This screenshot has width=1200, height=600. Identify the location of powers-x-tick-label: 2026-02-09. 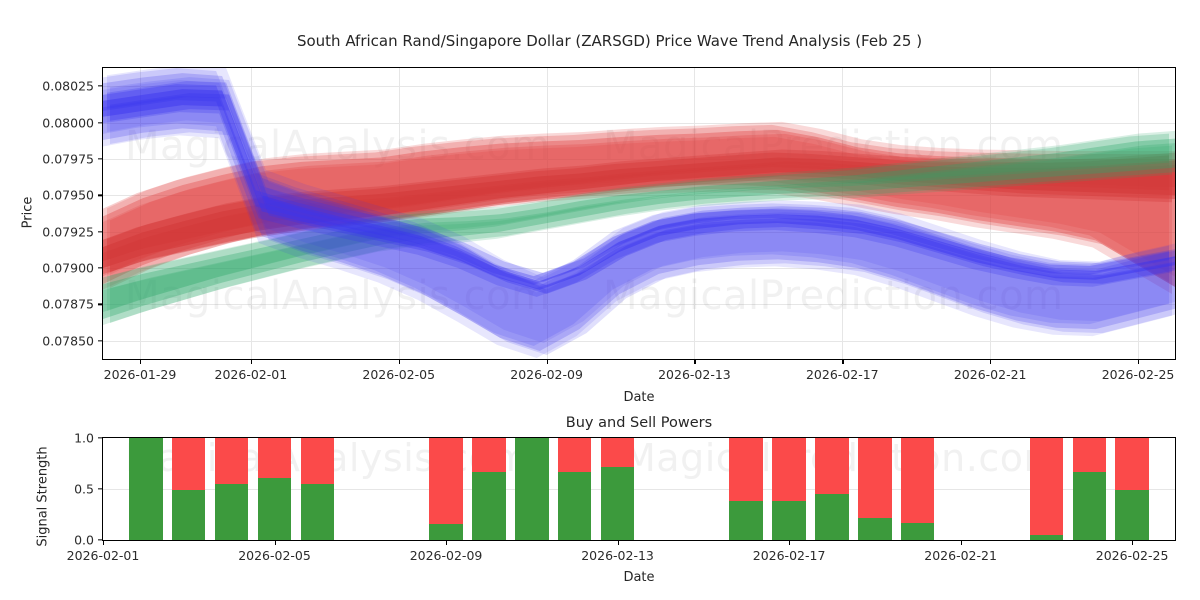
(446, 555).